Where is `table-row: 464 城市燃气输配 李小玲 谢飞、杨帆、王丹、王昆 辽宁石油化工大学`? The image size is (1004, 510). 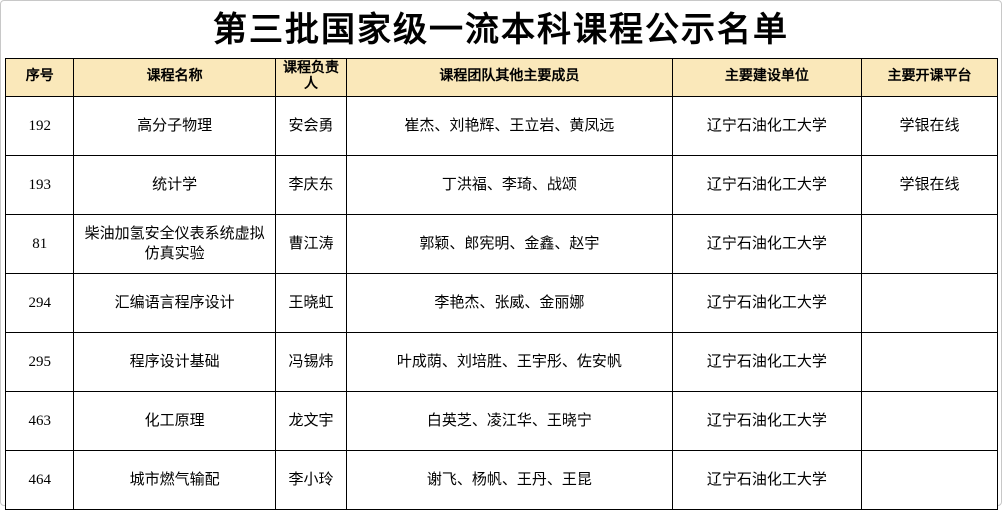 table-row: 464 城市燃气输配 李小玲 谢飞、杨帆、王丹、王昆 辽宁石油化工大学 is located at coordinates (501, 479).